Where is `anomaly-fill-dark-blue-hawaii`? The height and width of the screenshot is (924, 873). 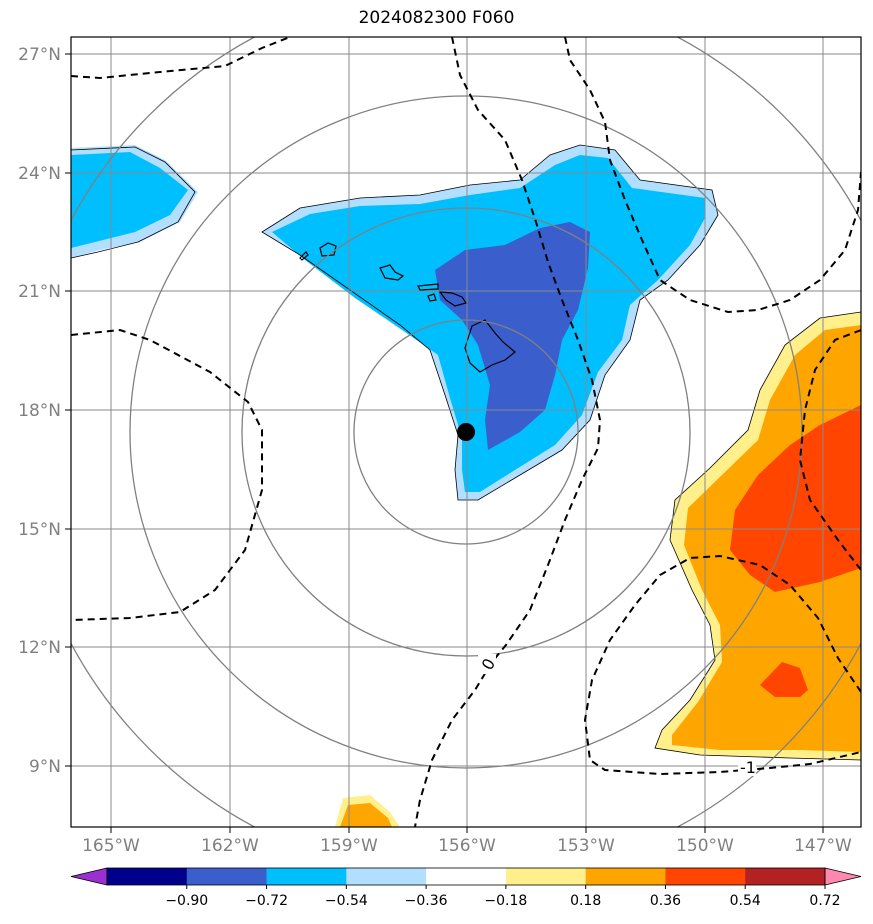
anomaly-fill-dark-blue-hawaii is located at coordinates (512, 336).